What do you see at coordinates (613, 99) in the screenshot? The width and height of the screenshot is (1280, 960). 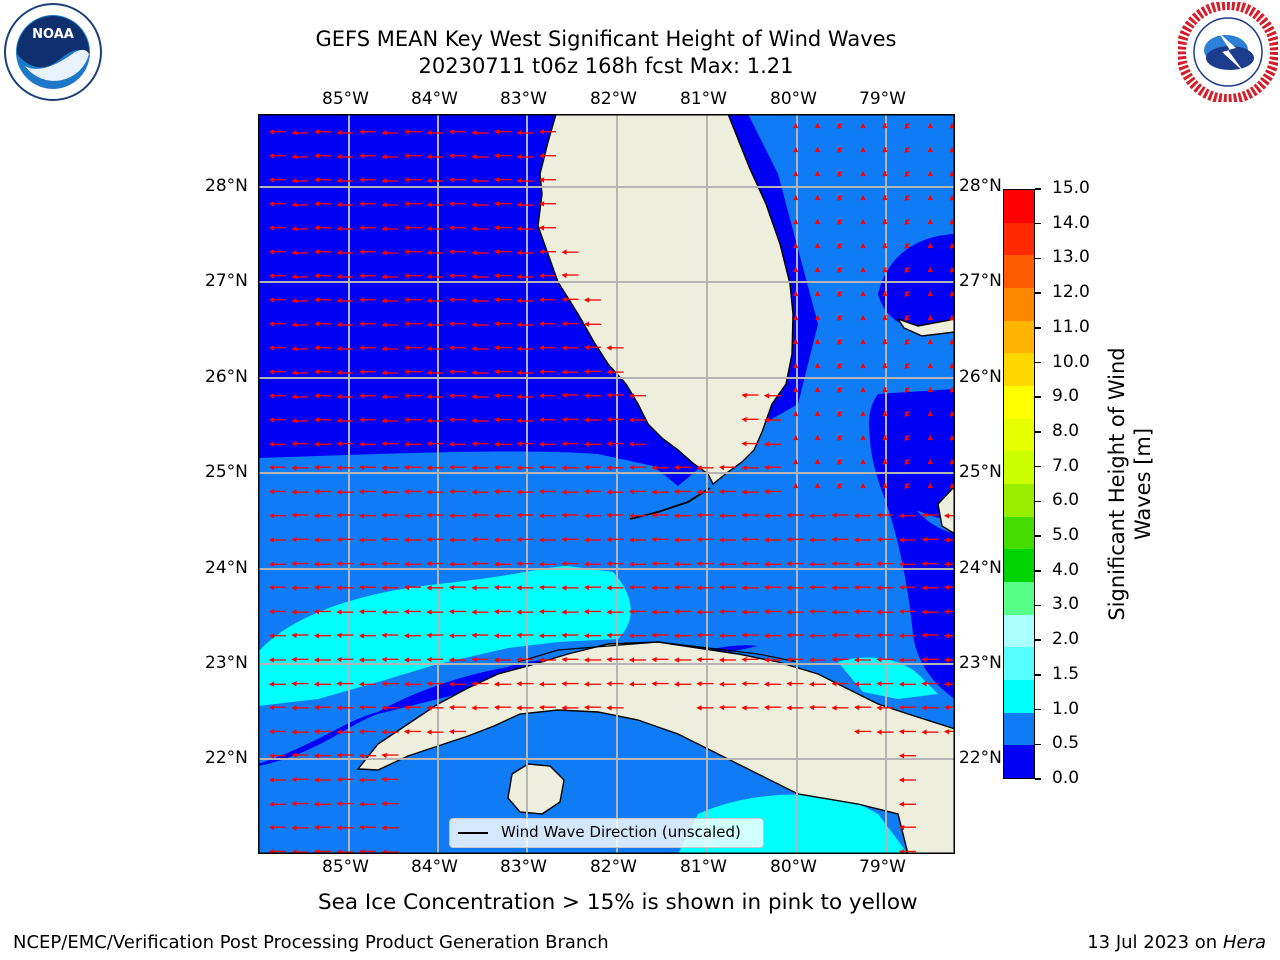 I see `lon-label-top: 82°W` at bounding box center [613, 99].